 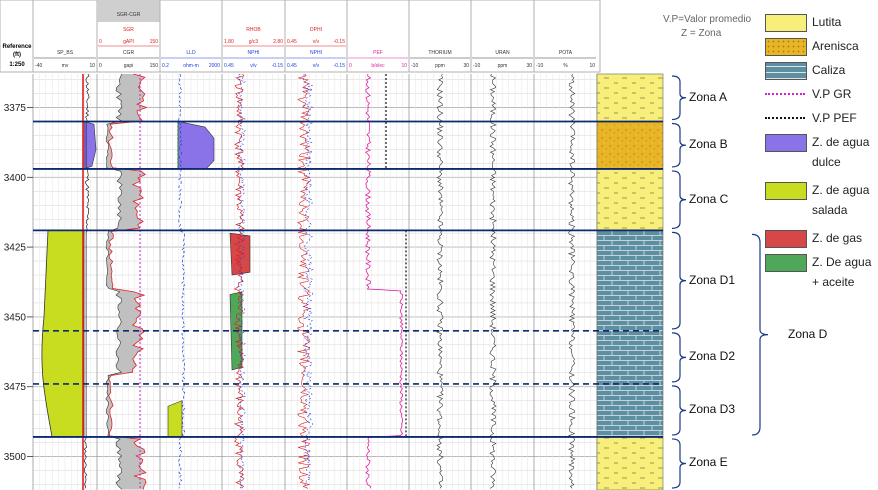 What do you see at coordinates (440, 281) in the screenshot?
I see `thorium-curve` at bounding box center [440, 281].